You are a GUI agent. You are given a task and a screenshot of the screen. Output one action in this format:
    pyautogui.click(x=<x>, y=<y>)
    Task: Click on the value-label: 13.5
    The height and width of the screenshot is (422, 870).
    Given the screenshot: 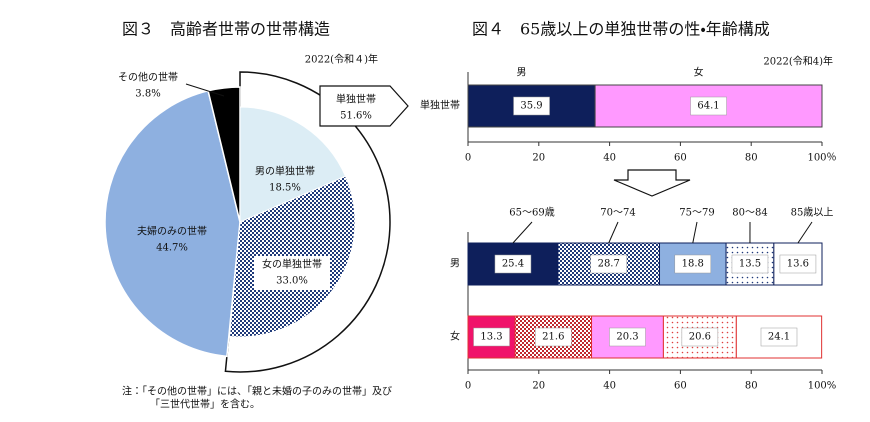 What is the action you would take?
    pyautogui.click(x=750, y=264)
    